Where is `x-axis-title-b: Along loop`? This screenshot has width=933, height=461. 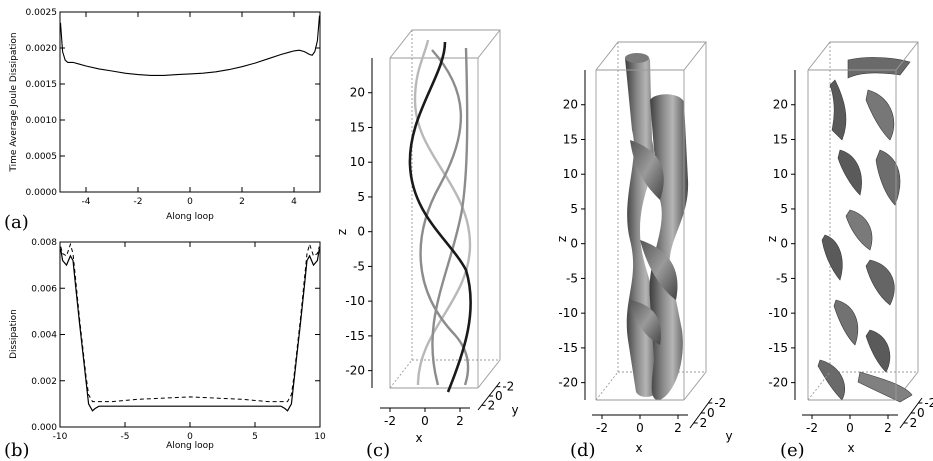
x-axis-title-b: Along loop is located at coordinates (190, 446).